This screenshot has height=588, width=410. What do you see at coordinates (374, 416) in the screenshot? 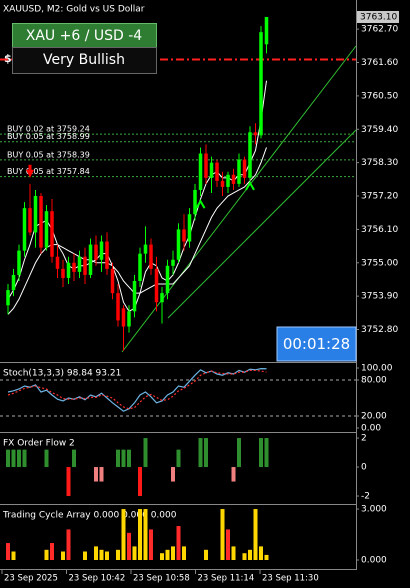
I see `y-tick-label: 20.00` at bounding box center [374, 416].